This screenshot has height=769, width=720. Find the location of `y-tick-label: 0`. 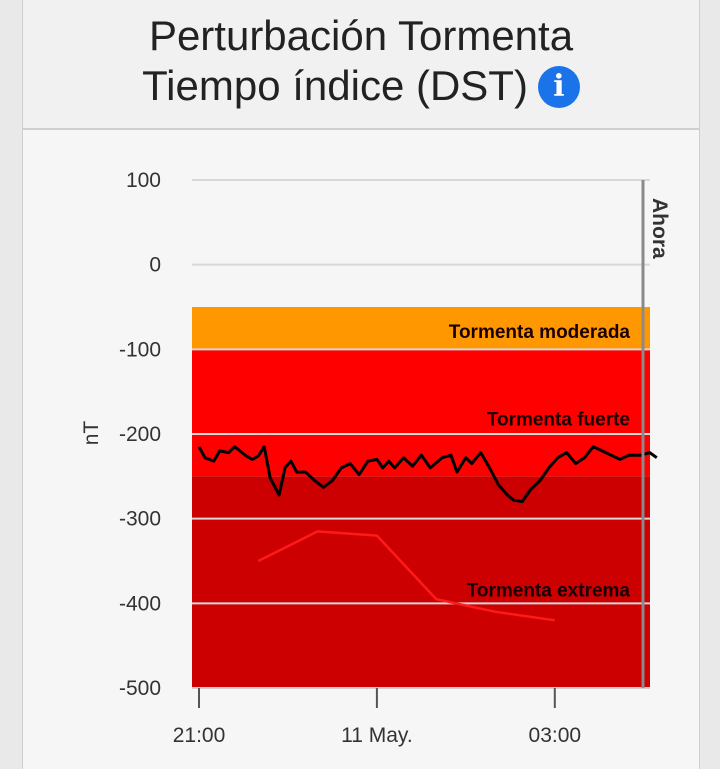

y-tick-label: 0 is located at coordinates (155, 265).